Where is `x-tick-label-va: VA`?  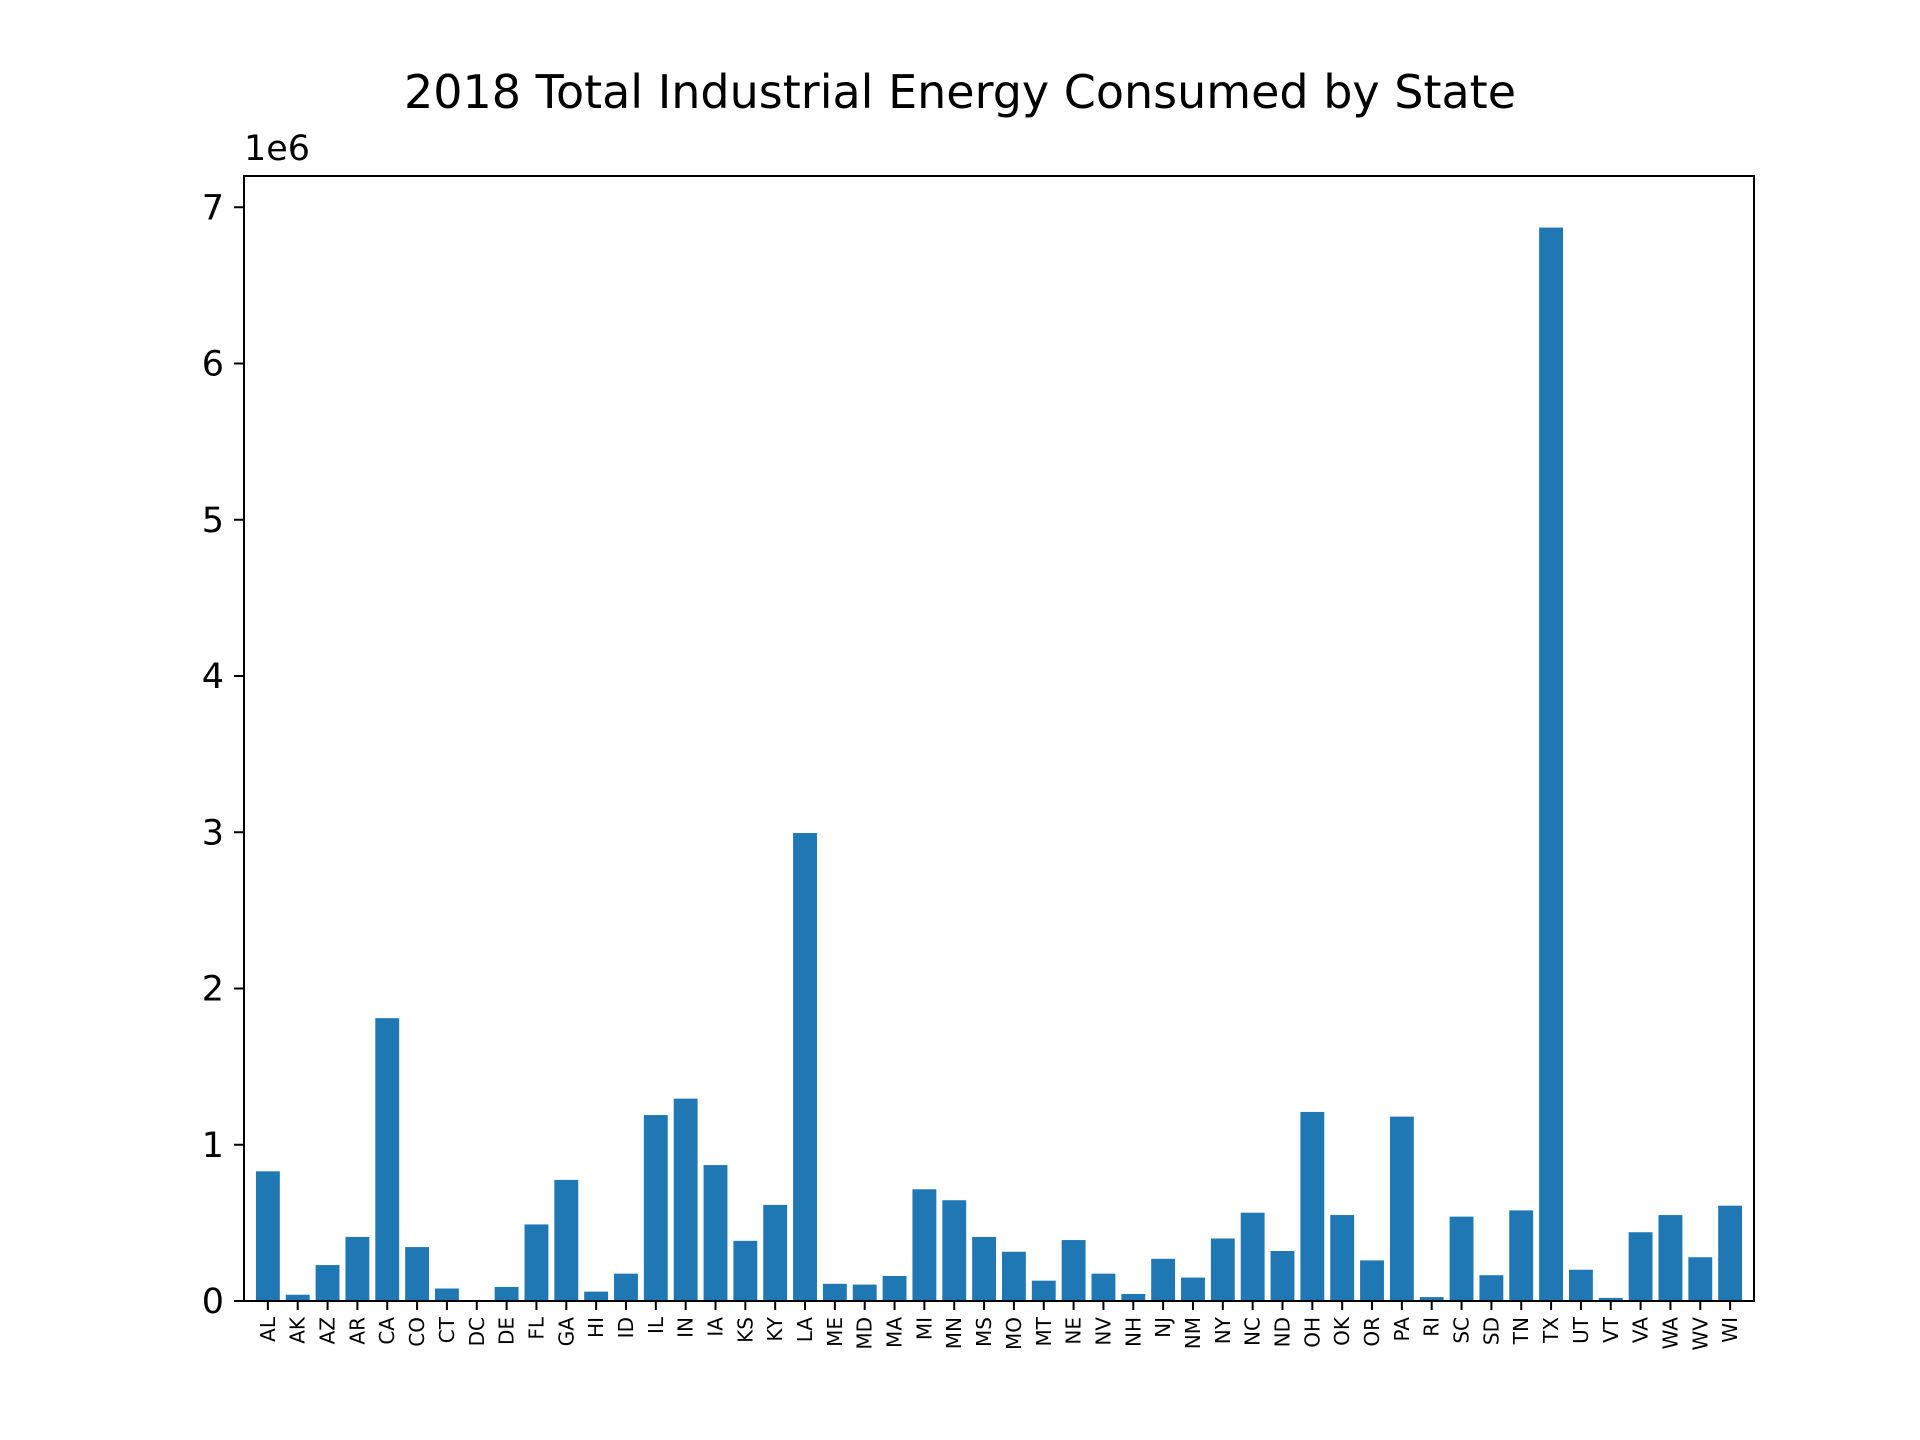
x-tick-label-va: VA is located at coordinates (1641, 1330).